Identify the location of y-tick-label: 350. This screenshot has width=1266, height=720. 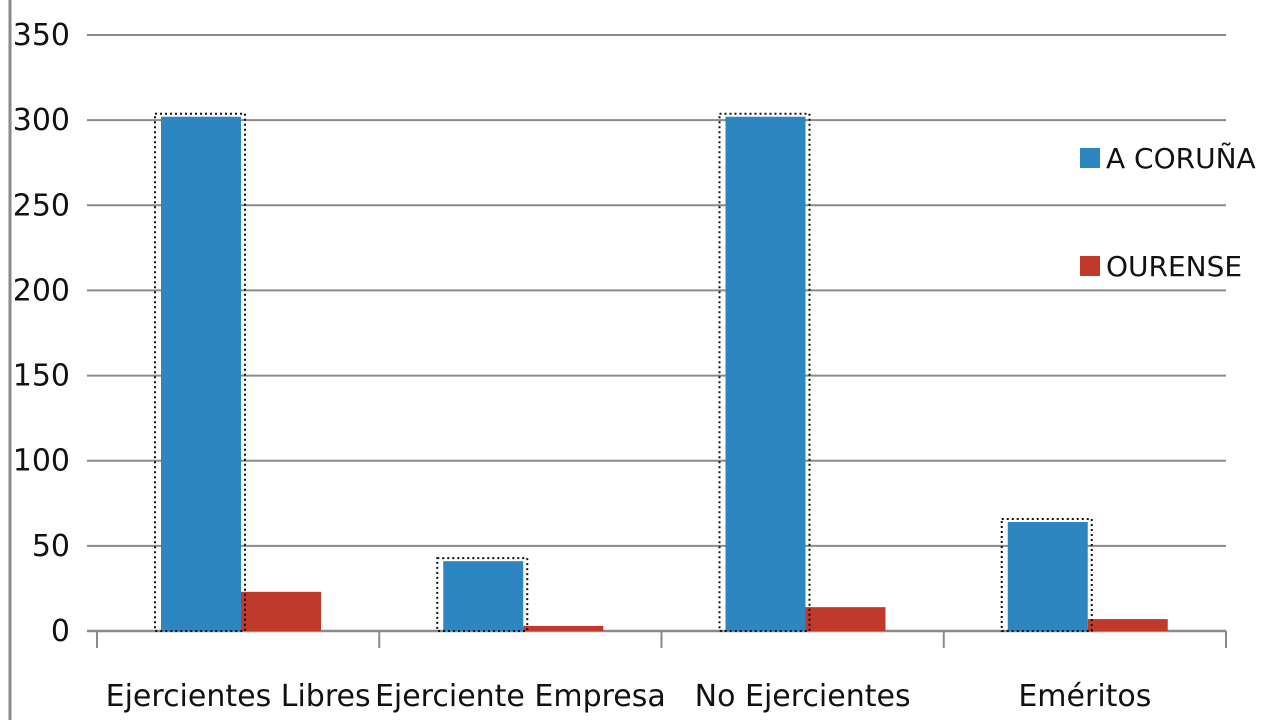
(41, 35).